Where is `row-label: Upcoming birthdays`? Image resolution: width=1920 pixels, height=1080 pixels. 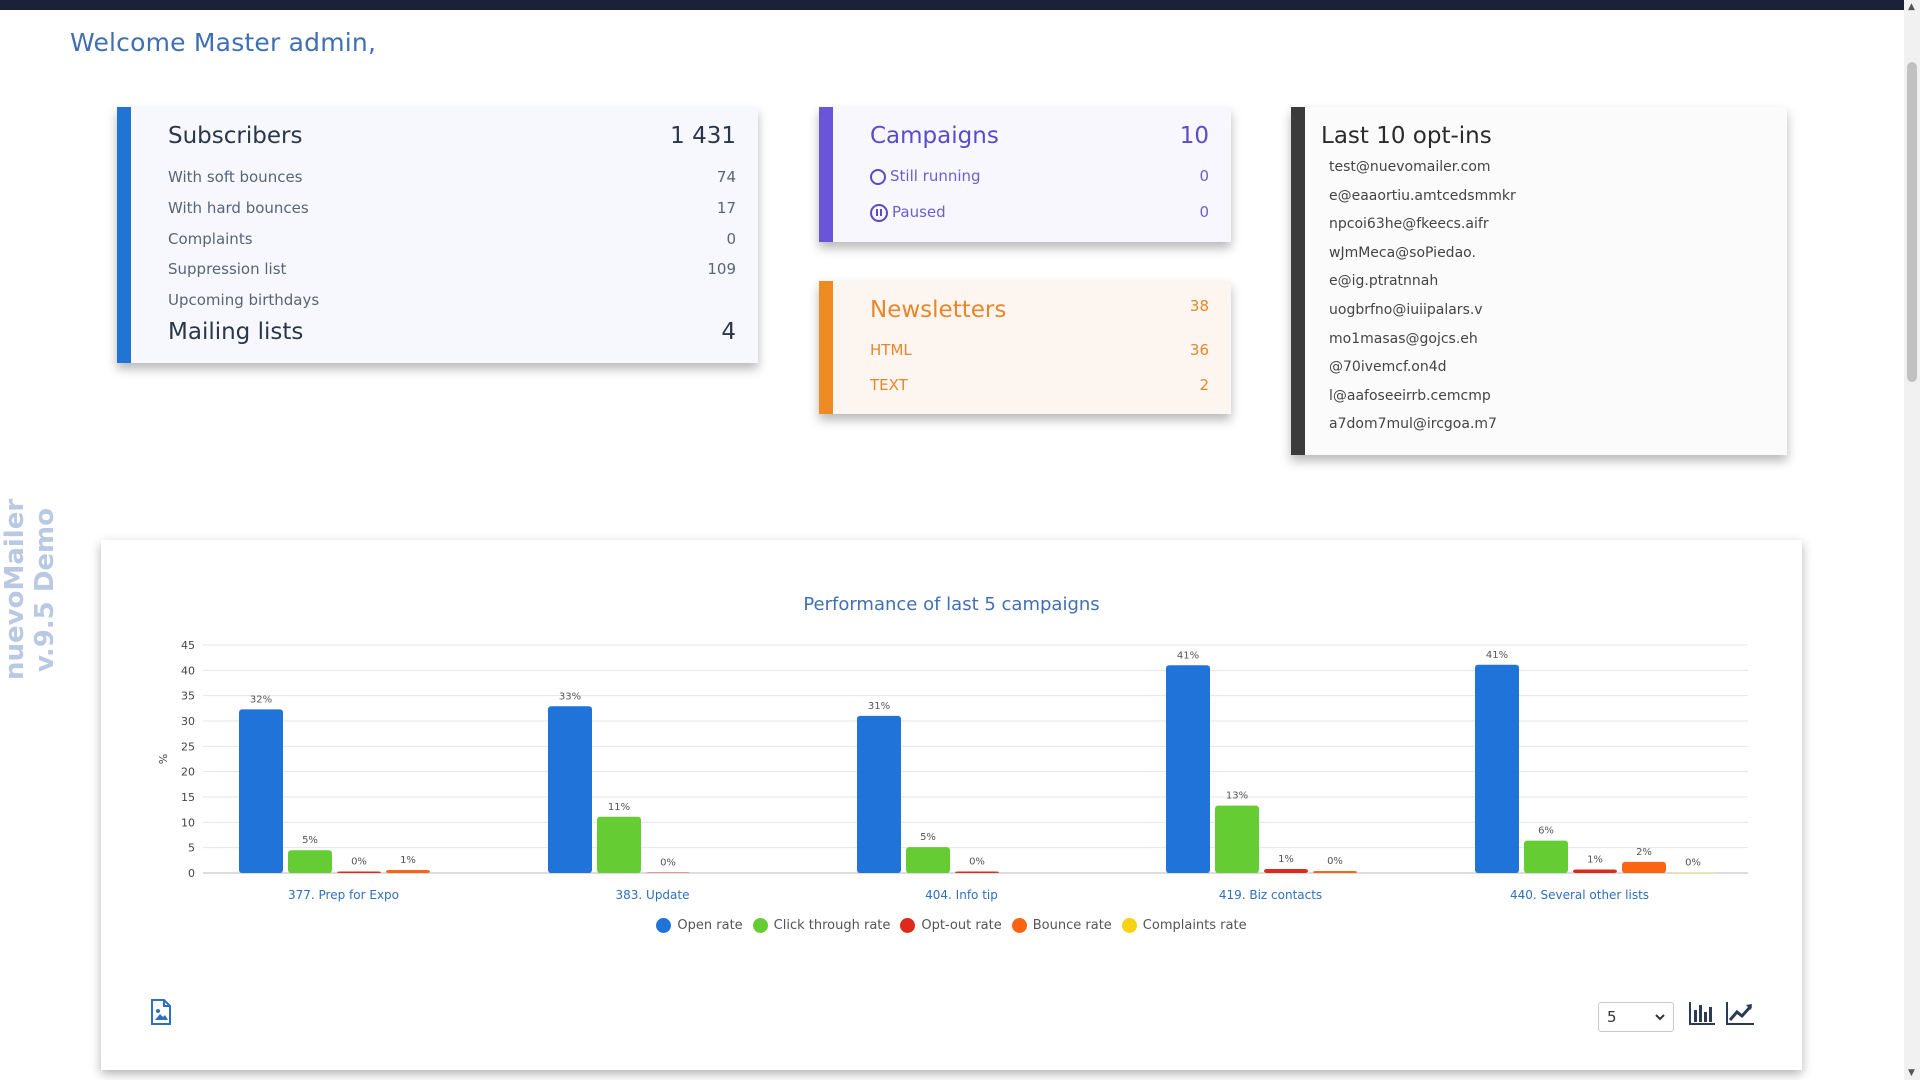
row-label: Upcoming birthdays is located at coordinates (244, 300).